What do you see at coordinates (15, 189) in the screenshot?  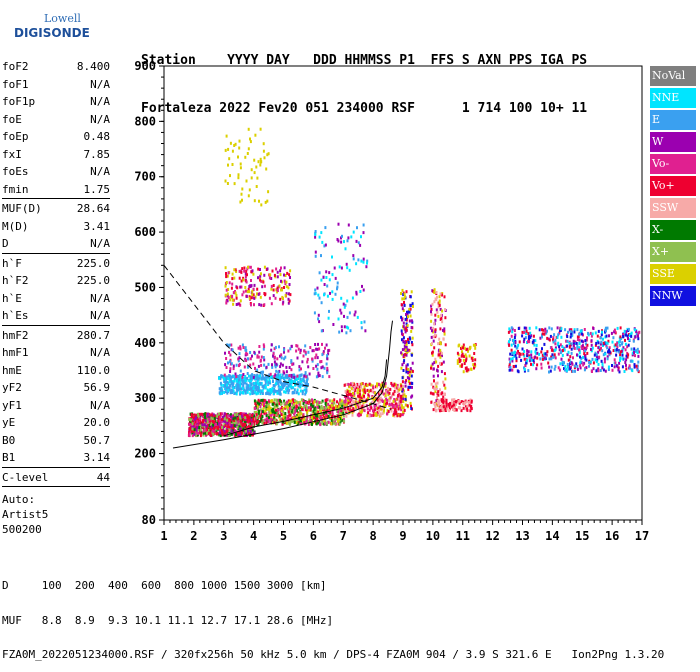 I see `param-name: fmin` at bounding box center [15, 189].